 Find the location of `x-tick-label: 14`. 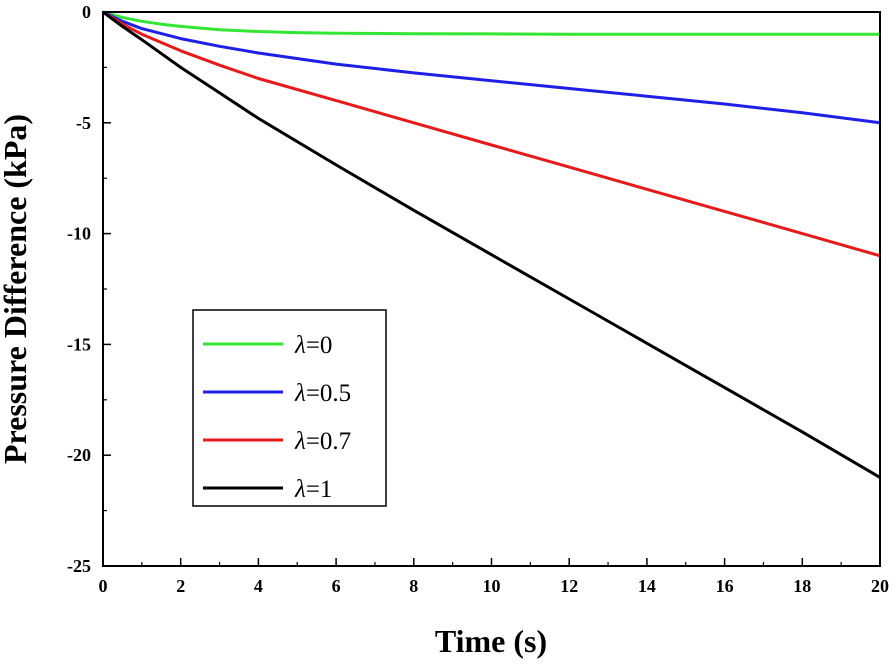

x-tick-label: 14 is located at coordinates (647, 586).